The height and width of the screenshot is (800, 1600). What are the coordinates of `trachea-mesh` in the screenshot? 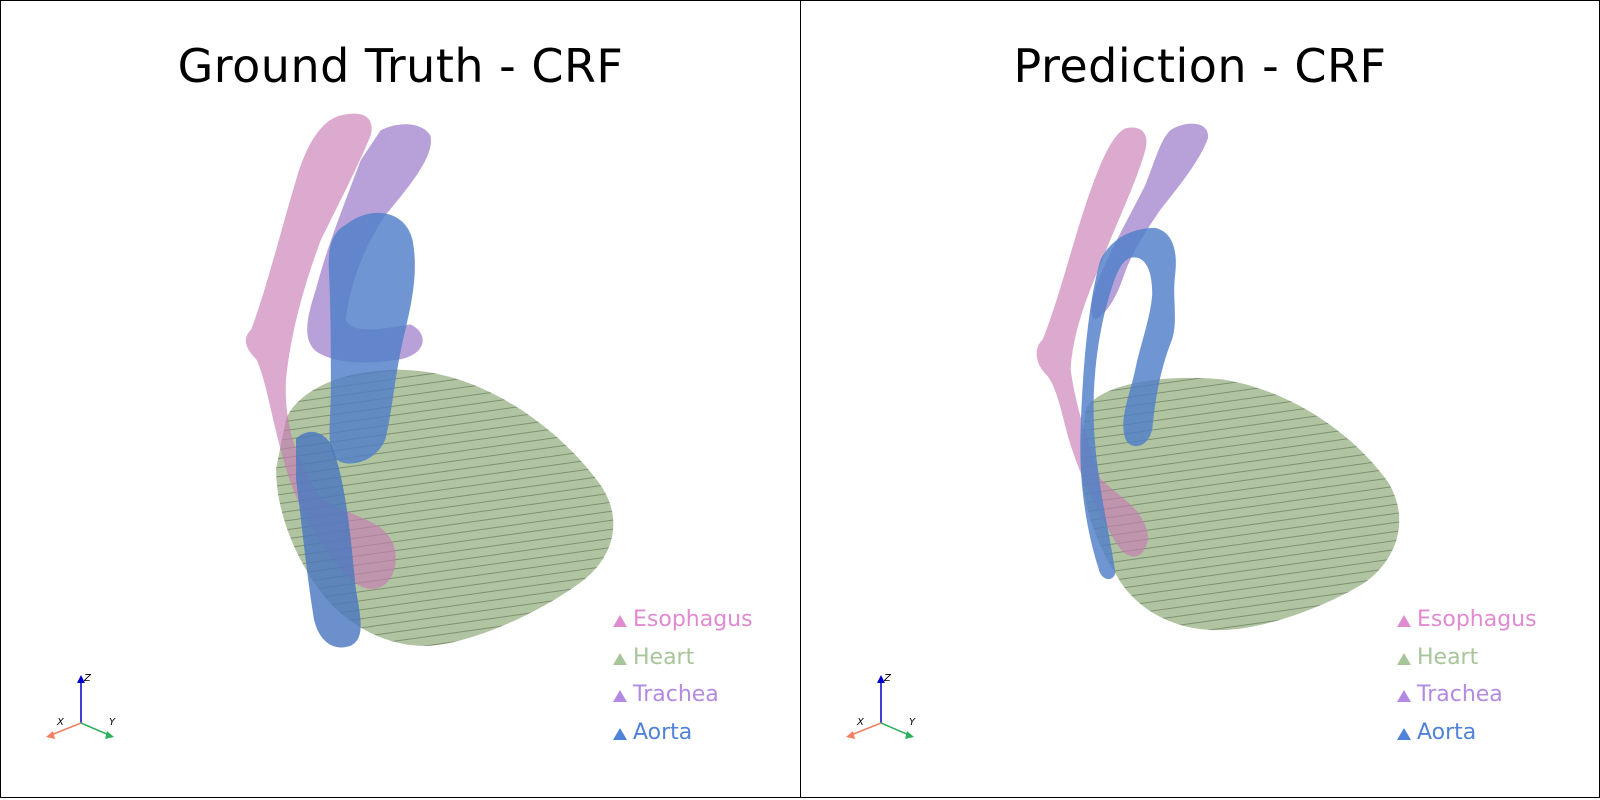 It's located at (1150, 221).